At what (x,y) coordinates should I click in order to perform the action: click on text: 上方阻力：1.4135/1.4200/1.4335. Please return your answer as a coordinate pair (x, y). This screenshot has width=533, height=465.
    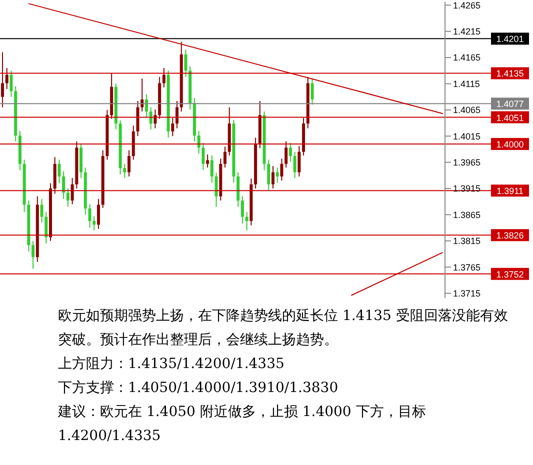
    Looking at the image, I should click on (172, 364).